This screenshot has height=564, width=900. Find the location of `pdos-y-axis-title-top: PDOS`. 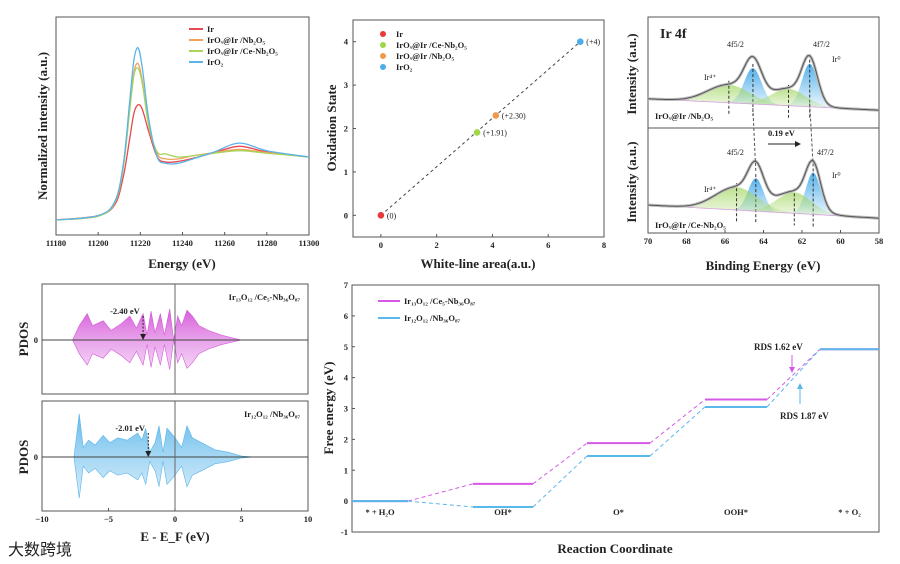

pdos-y-axis-title-top: PDOS is located at coordinates (23, 339).